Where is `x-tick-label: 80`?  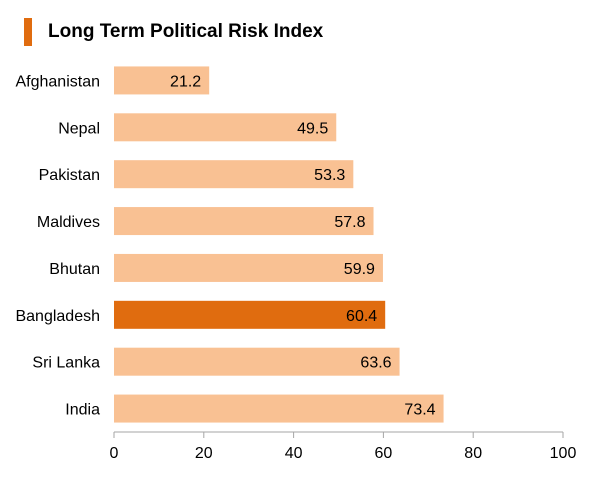
x-tick-label: 80 is located at coordinates (473, 453).